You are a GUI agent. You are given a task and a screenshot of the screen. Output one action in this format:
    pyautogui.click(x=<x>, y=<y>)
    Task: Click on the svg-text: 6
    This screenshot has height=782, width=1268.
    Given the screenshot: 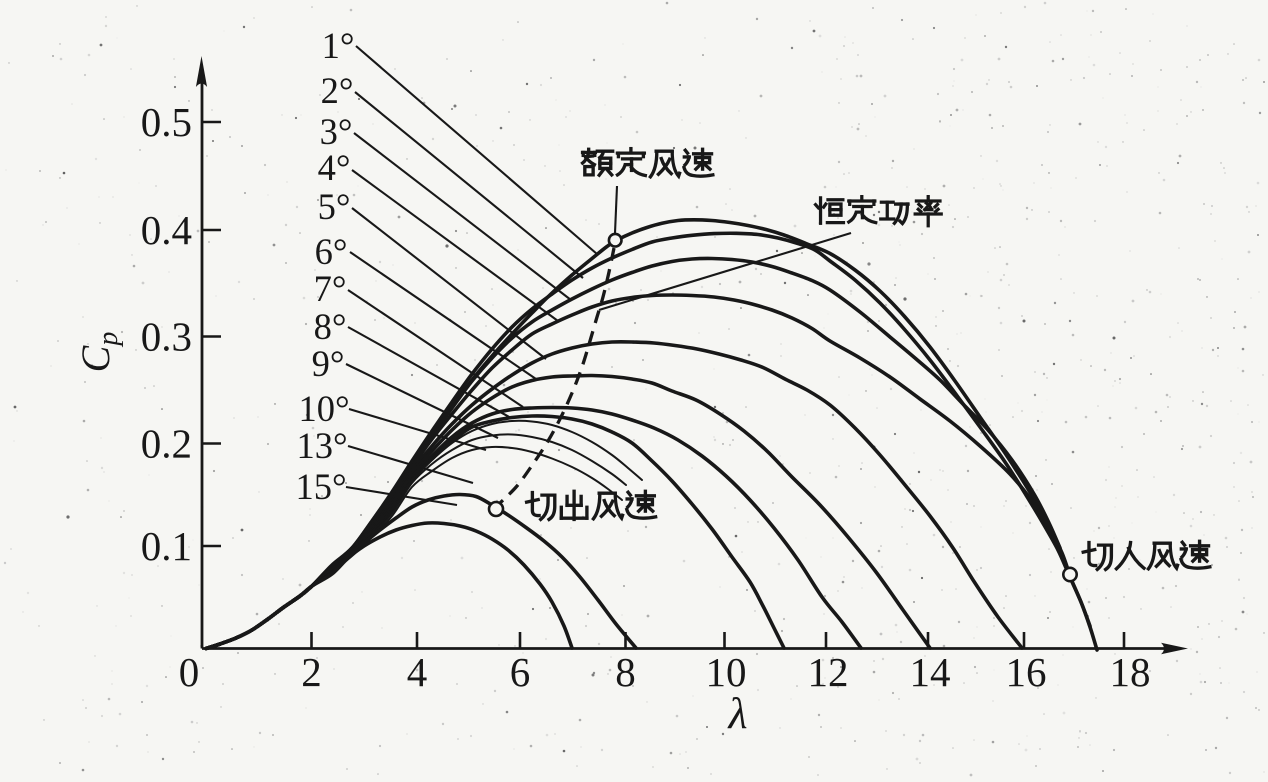 What is the action you would take?
    pyautogui.click(x=520, y=672)
    